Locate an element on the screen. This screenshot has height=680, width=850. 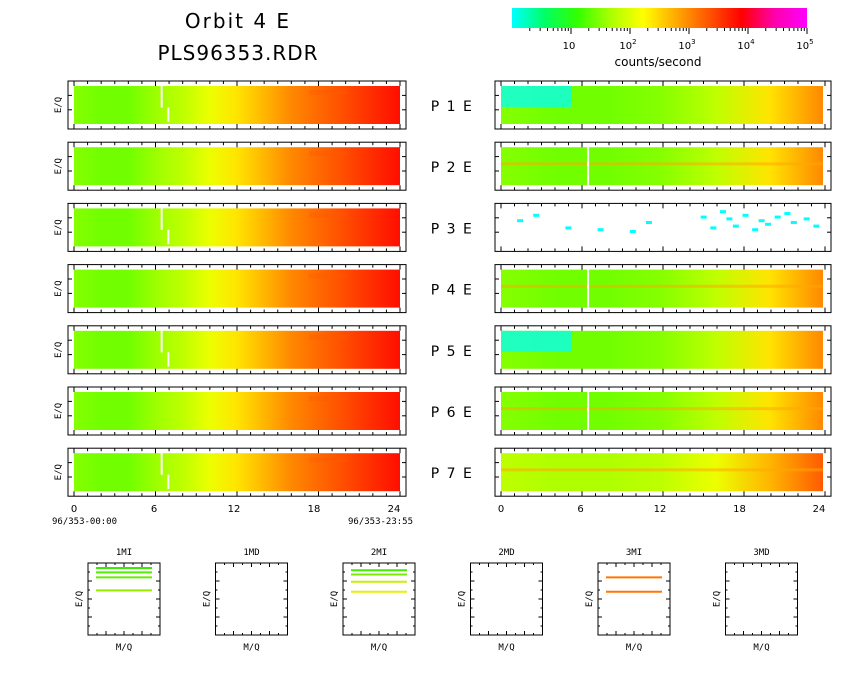
panel-row-label: P 4 E is located at coordinates (452, 291).